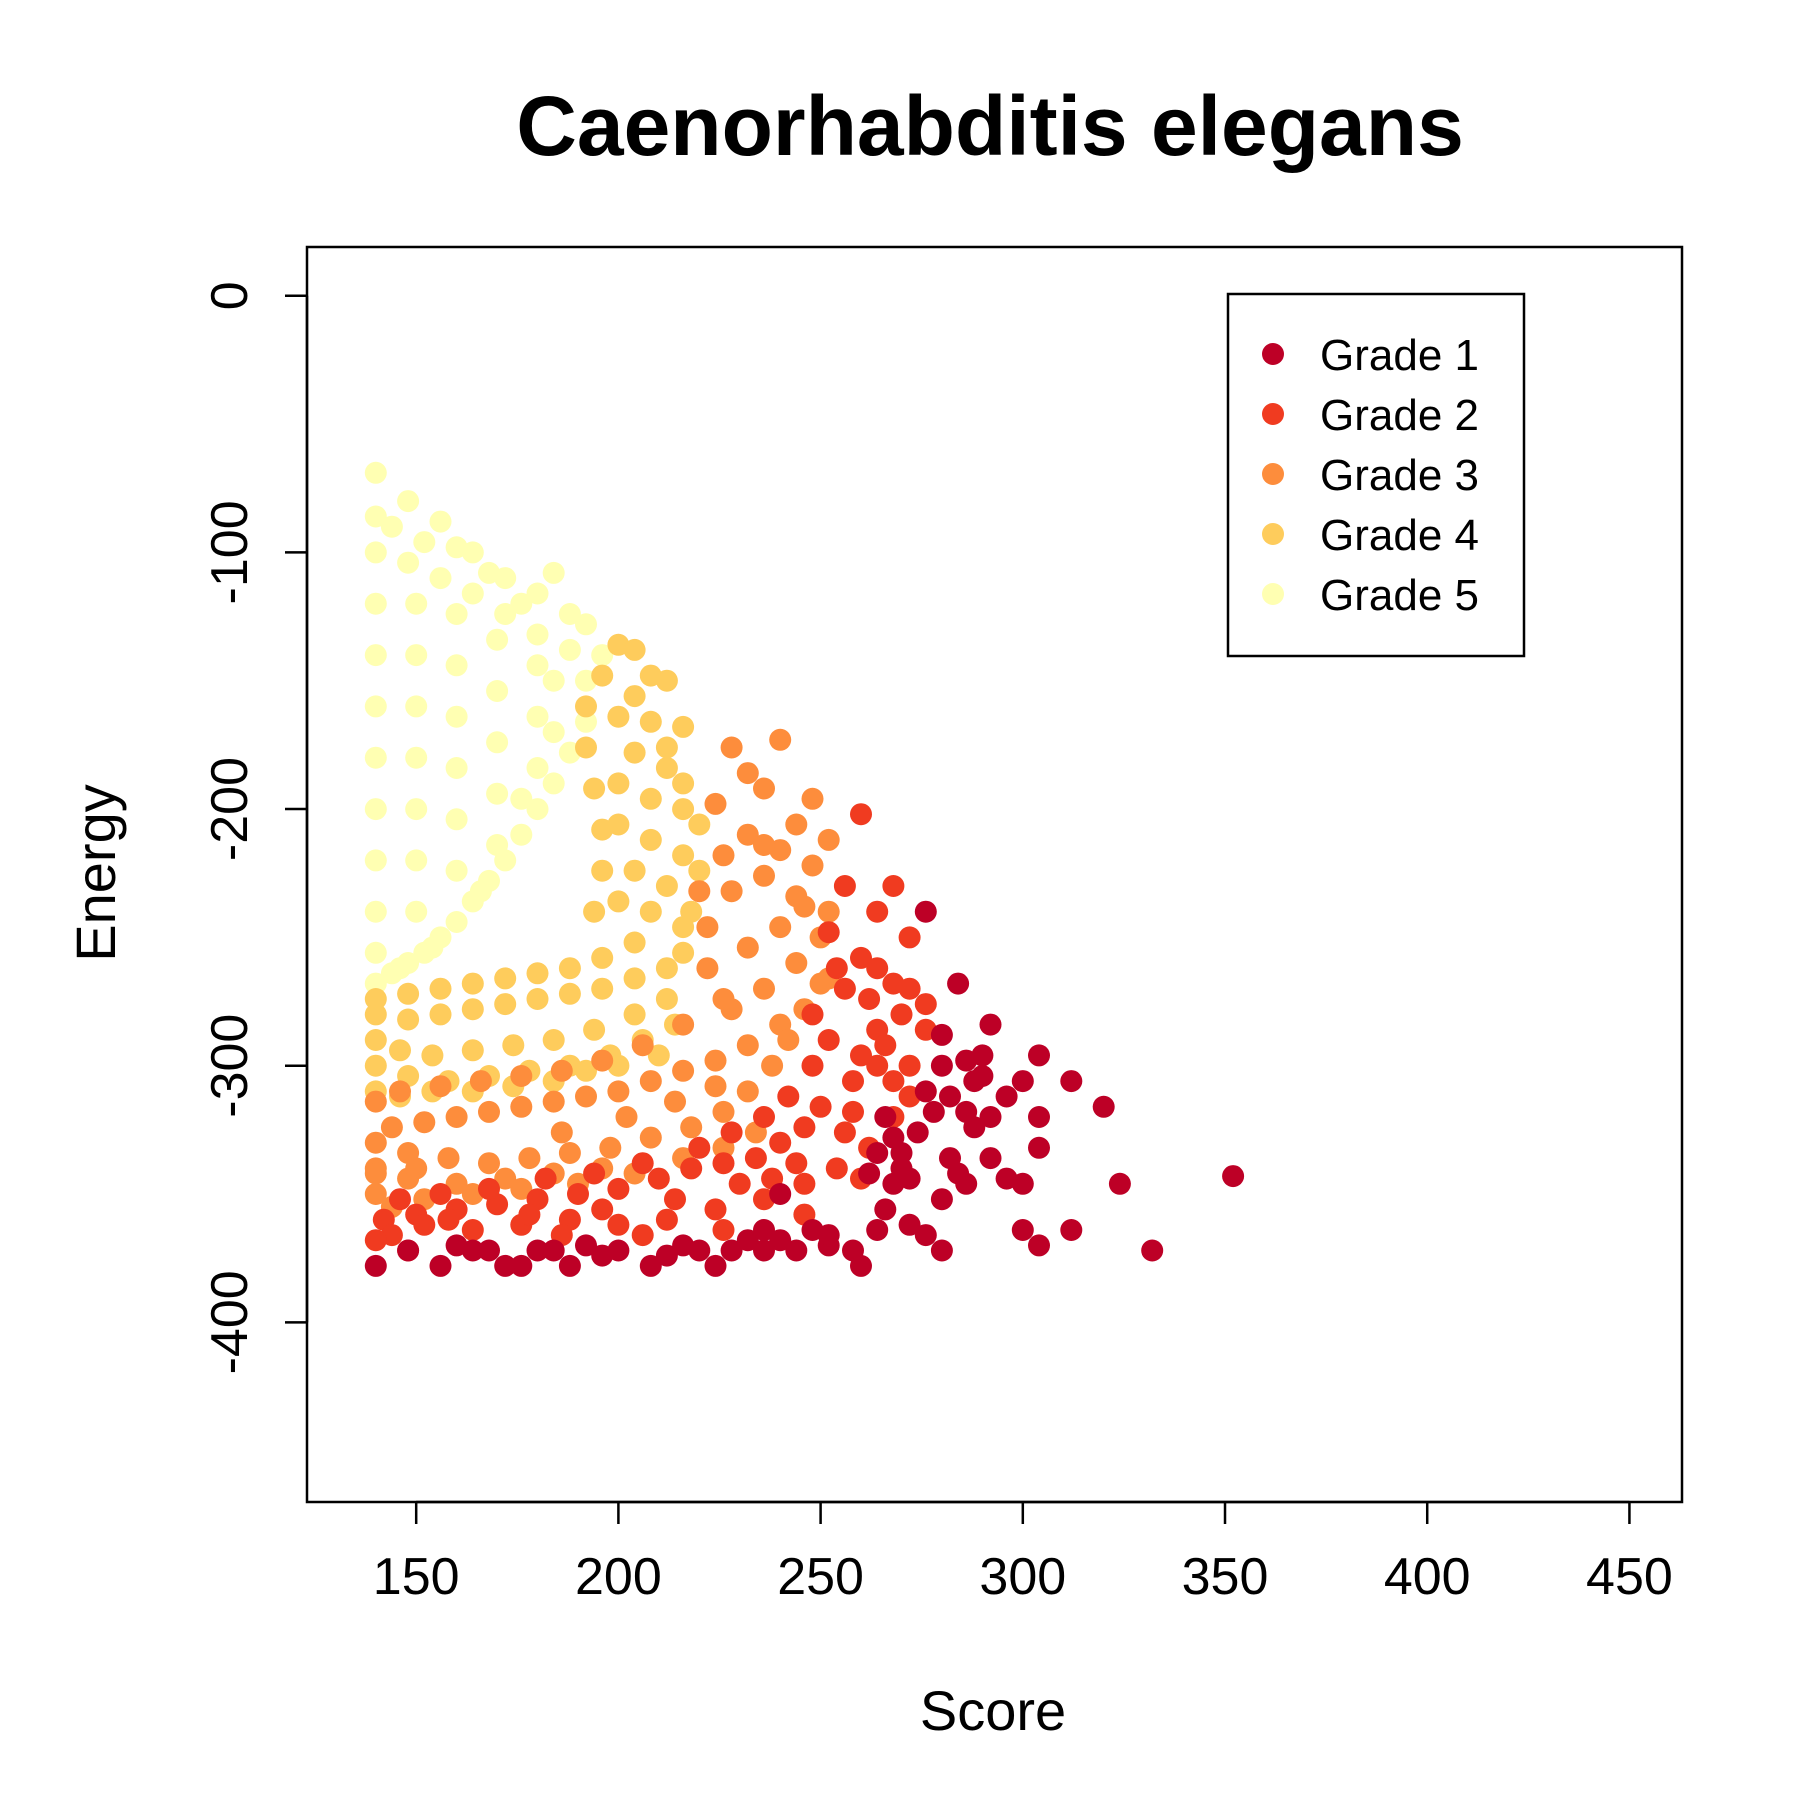 The image size is (1800, 1800). What do you see at coordinates (230, 1322) in the screenshot?
I see `y-tick-label: -400` at bounding box center [230, 1322].